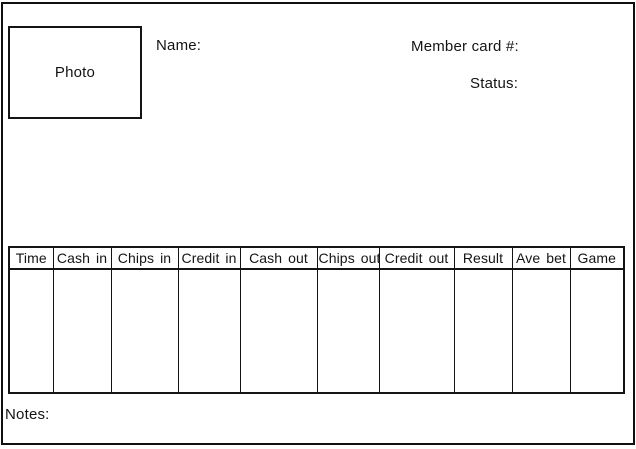 The height and width of the screenshot is (449, 636). I want to click on column-header-credit-out: Credit out, so click(416, 258).